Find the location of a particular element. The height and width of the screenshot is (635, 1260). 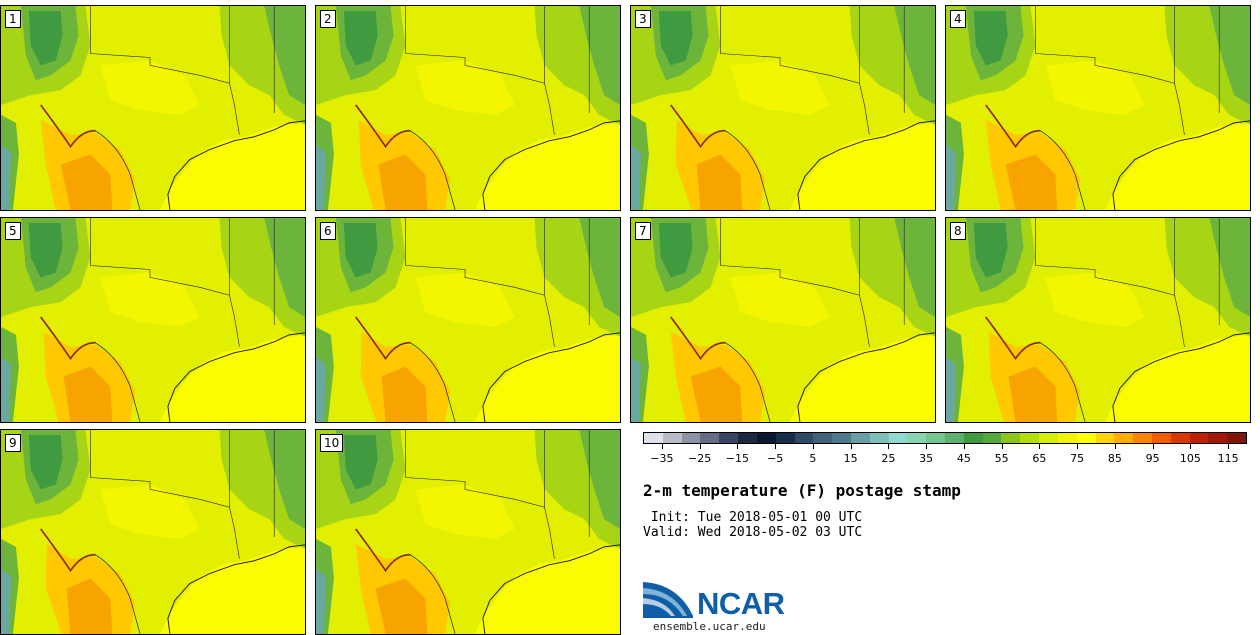

member-map-2: 2 is located at coordinates (468, 108).